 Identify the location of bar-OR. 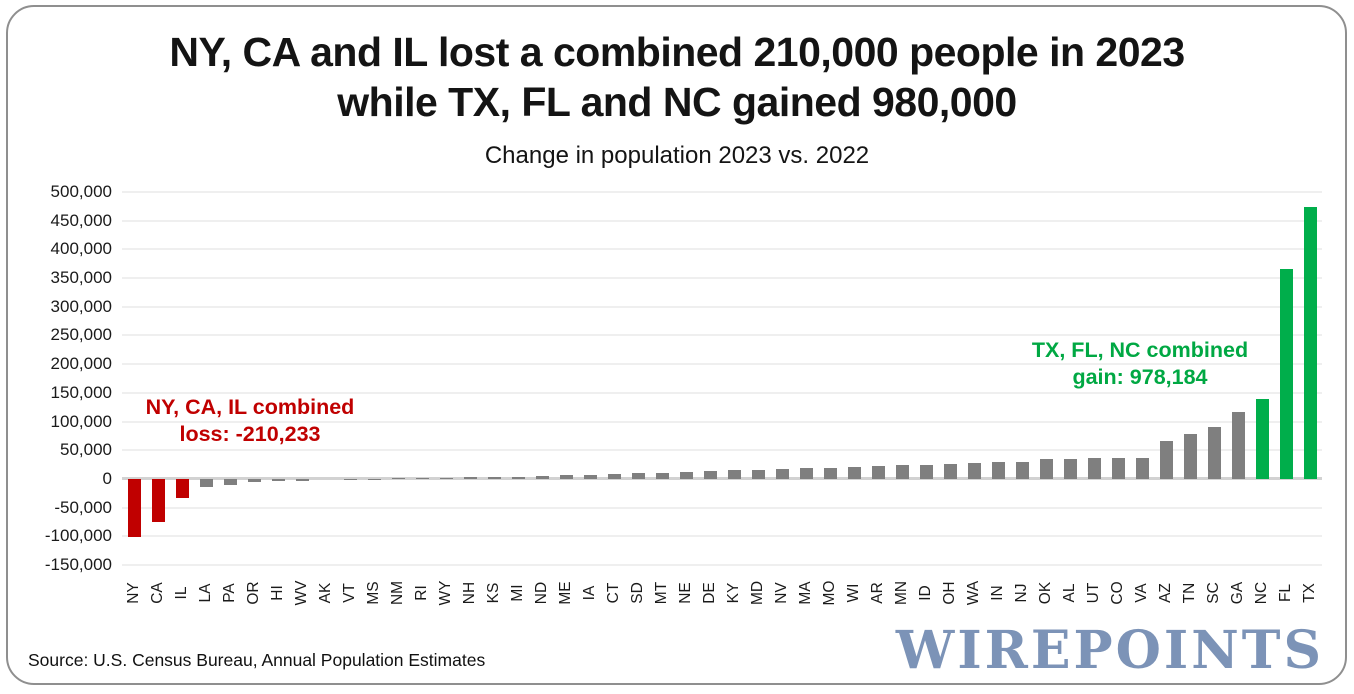
(254, 480).